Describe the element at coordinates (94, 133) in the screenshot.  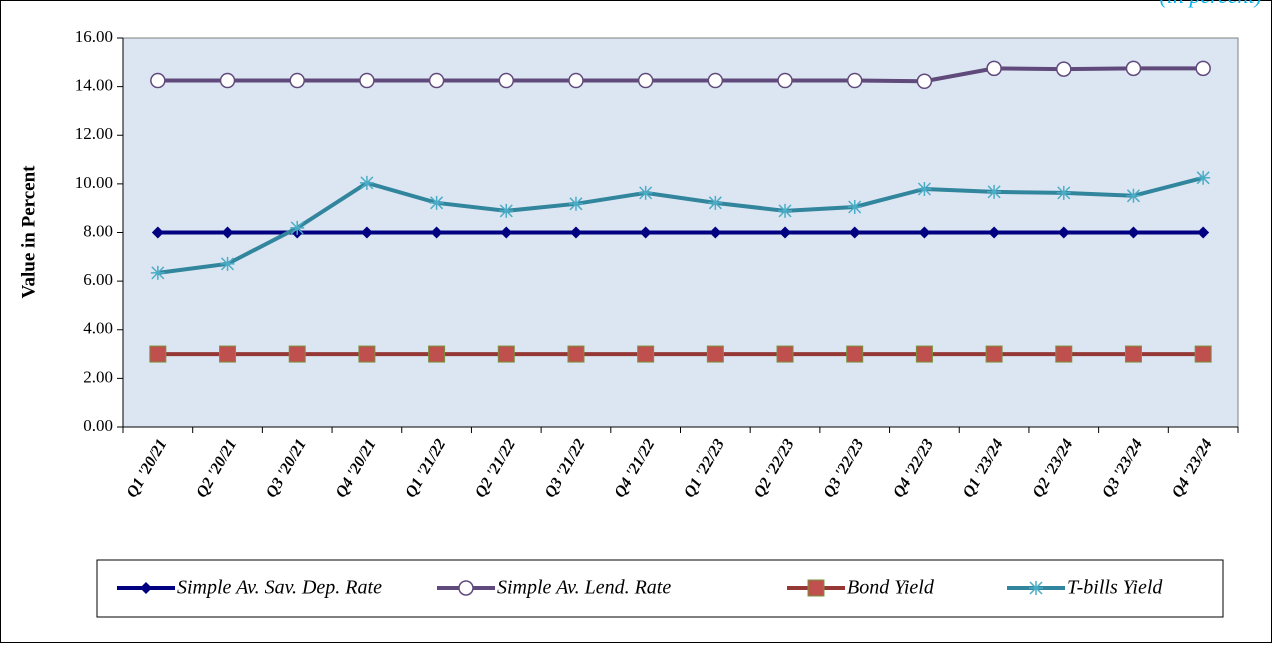
I see `y-tick-label: 12.00` at that location.